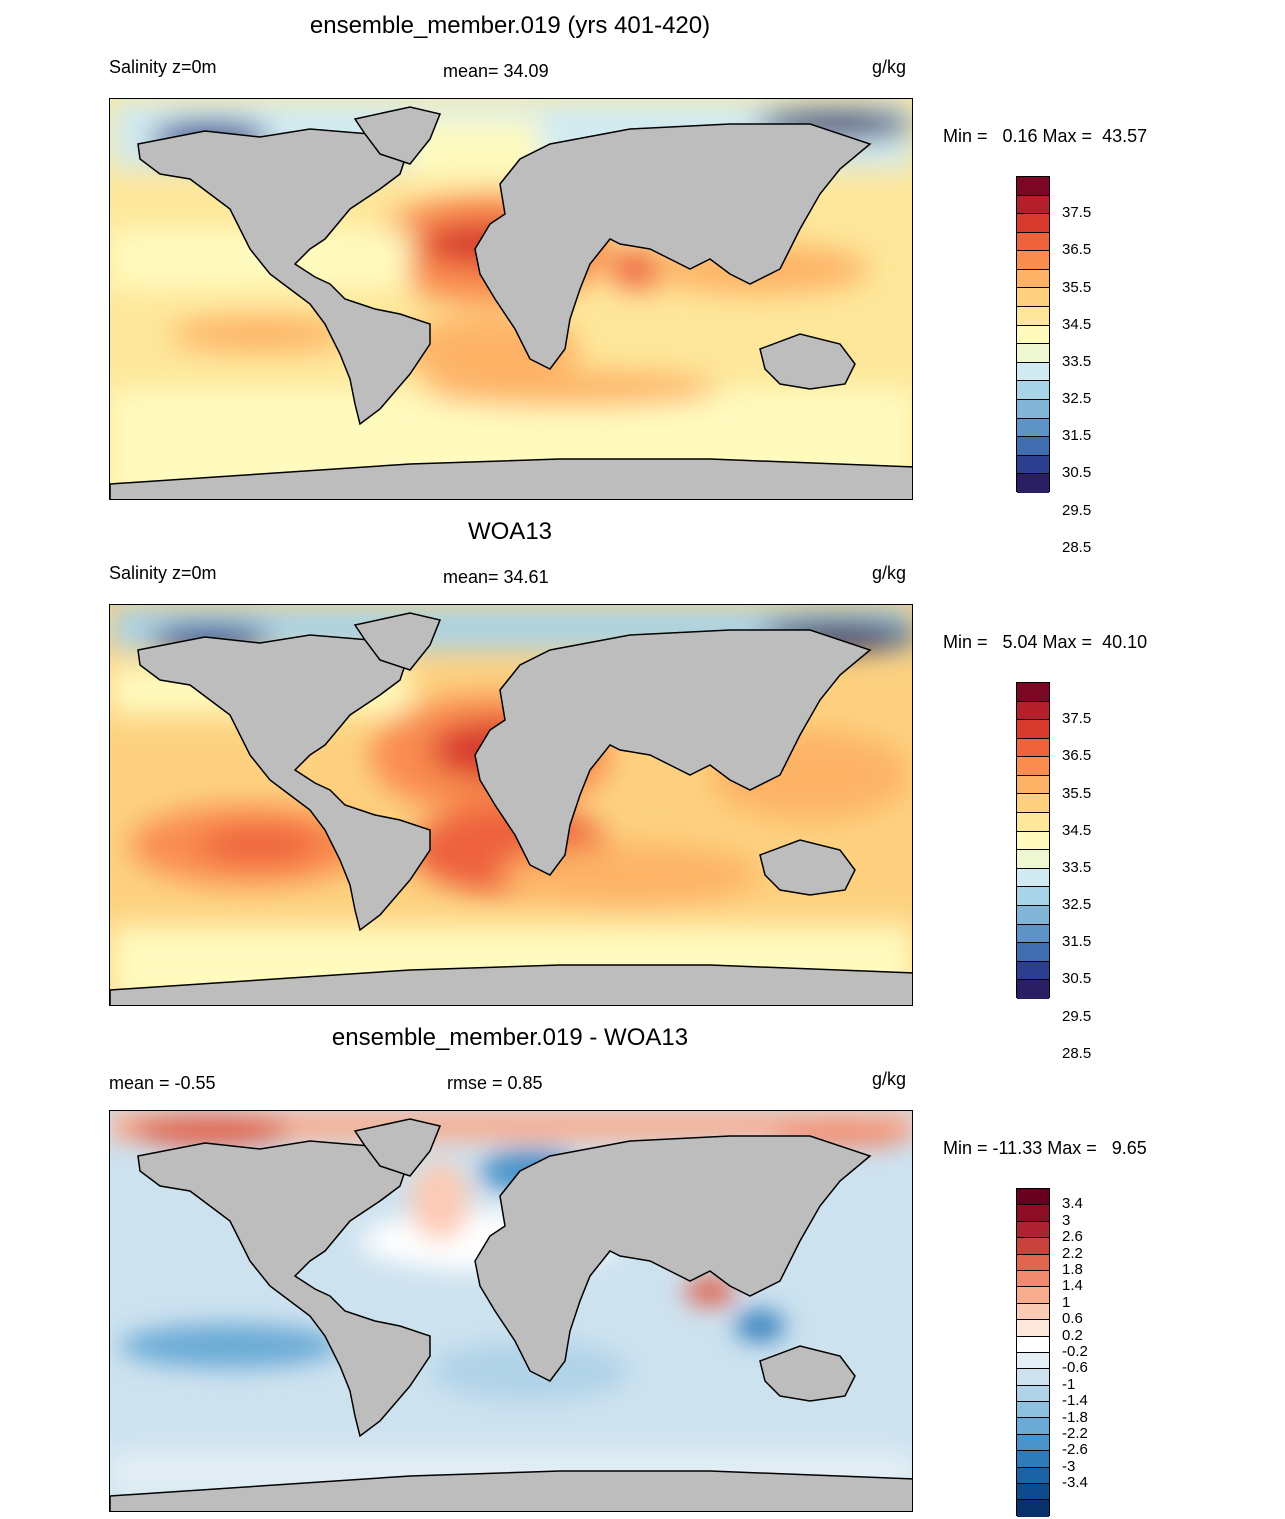 The height and width of the screenshot is (1519, 1285). I want to click on colorbar-tick-label: -1.4, so click(1075, 1401).